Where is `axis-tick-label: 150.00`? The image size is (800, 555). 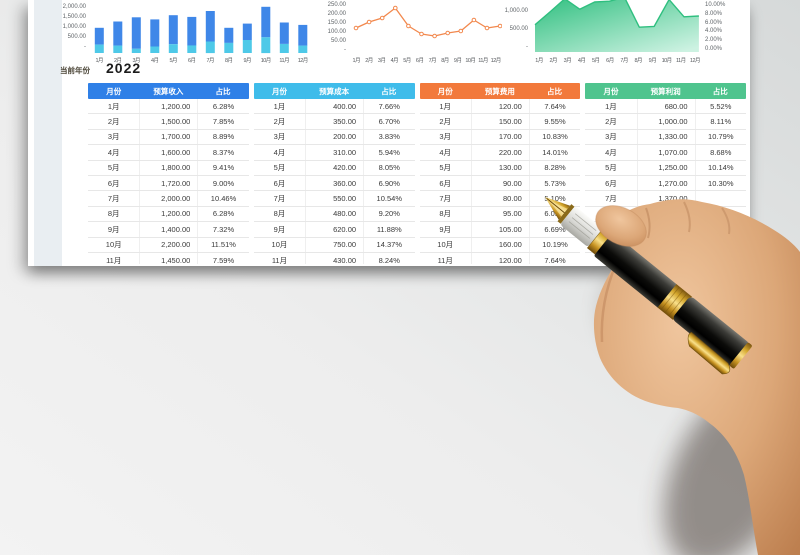
axis-tick-label: 150.00 is located at coordinates (336, 23).